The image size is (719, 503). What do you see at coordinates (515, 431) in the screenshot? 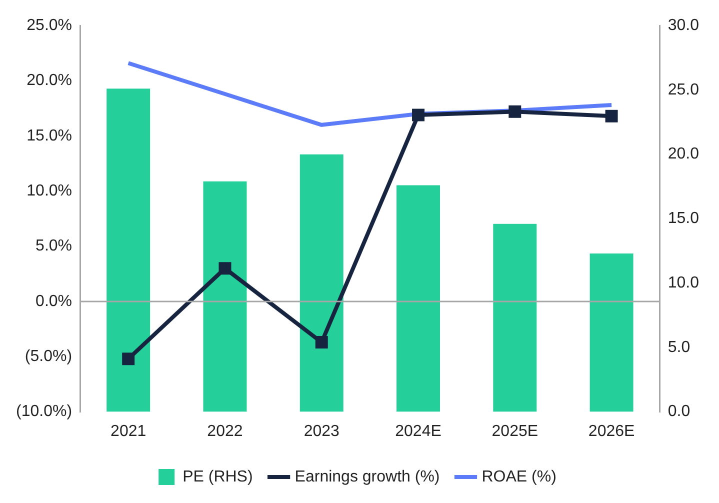
I see `x-tick-label: 2025E` at bounding box center [515, 431].